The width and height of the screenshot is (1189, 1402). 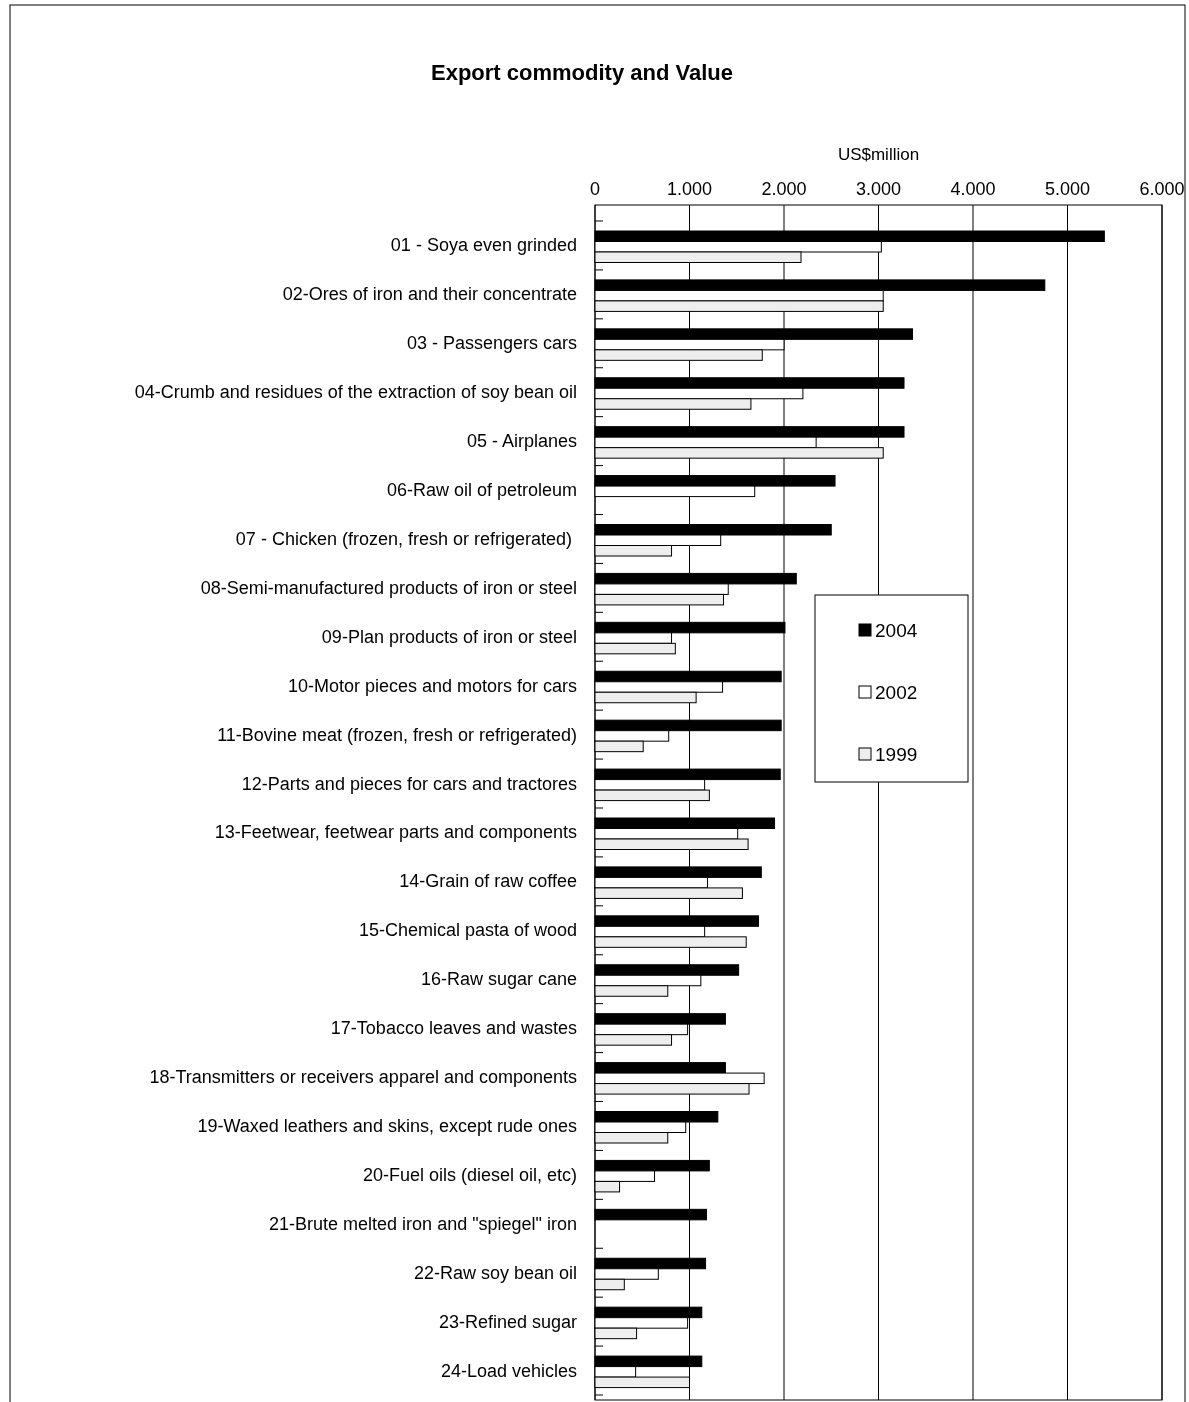 What do you see at coordinates (429, 294) in the screenshot?
I see `y-tick-label: 02-Ores of iron and their concentrate` at bounding box center [429, 294].